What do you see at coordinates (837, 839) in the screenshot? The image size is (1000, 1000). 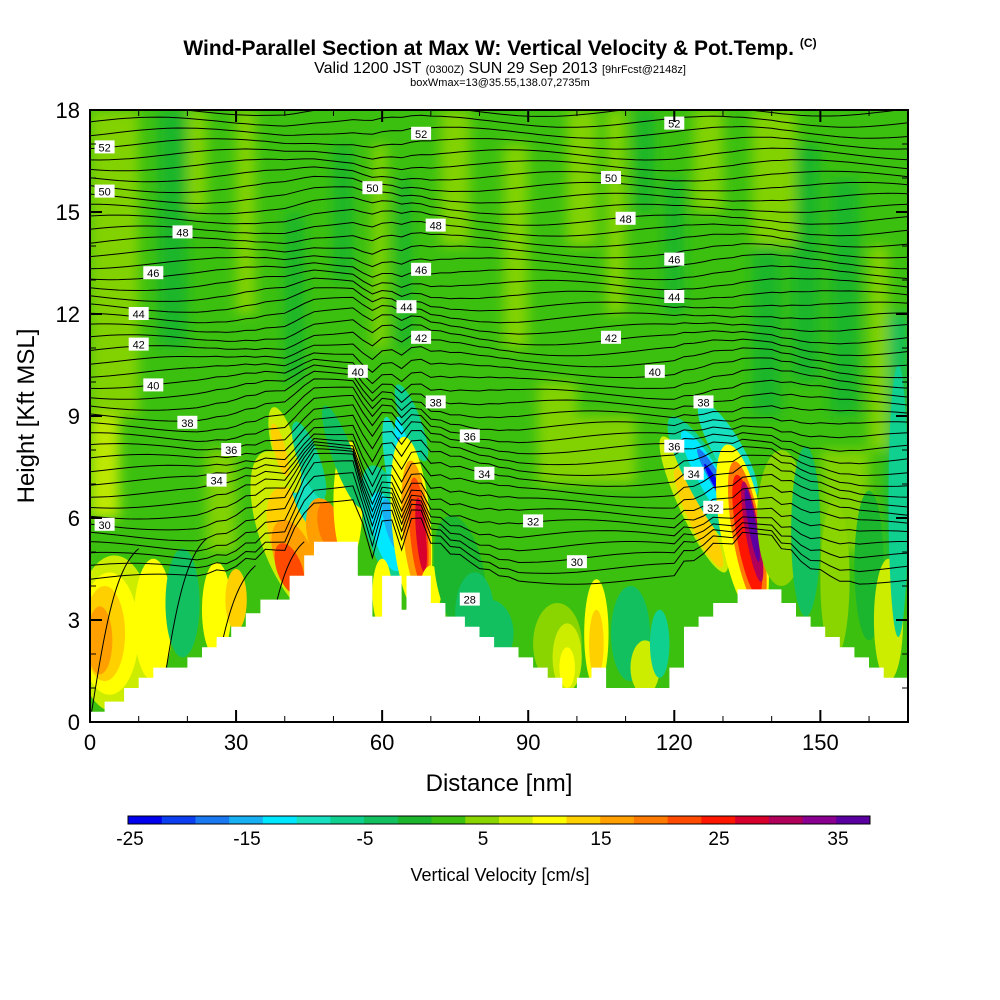 I see `colorbar-tick-label: 35` at bounding box center [837, 839].